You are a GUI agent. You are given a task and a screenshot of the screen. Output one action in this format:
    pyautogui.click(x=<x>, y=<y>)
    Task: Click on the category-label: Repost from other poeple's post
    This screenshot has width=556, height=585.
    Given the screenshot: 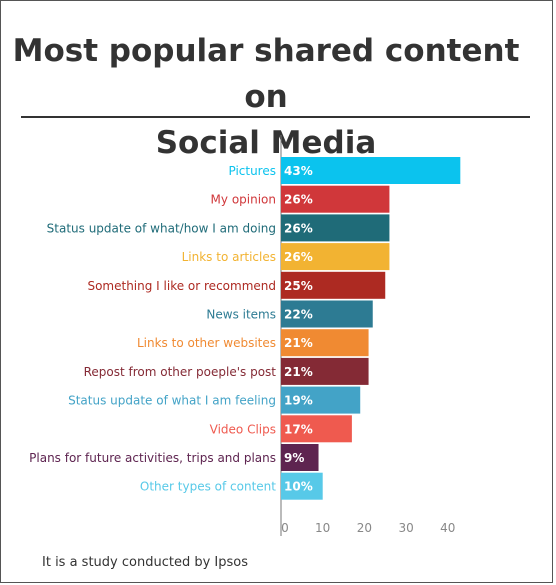 What is the action you would take?
    pyautogui.click(x=180, y=372)
    